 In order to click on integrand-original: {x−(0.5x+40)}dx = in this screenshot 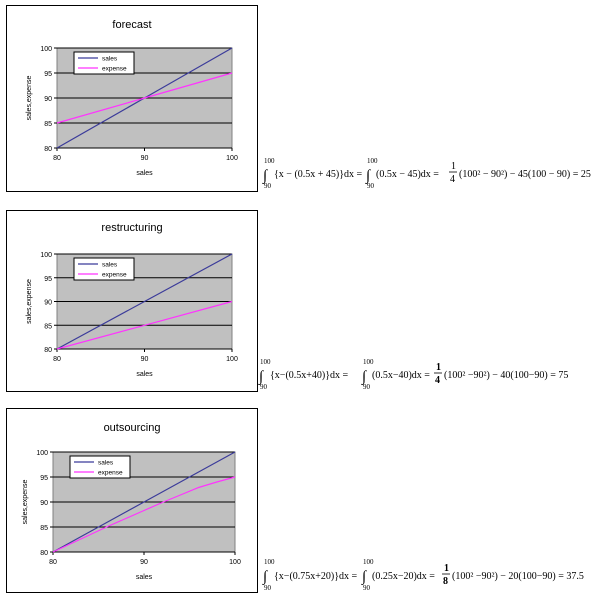, I will do `click(309, 375)`.